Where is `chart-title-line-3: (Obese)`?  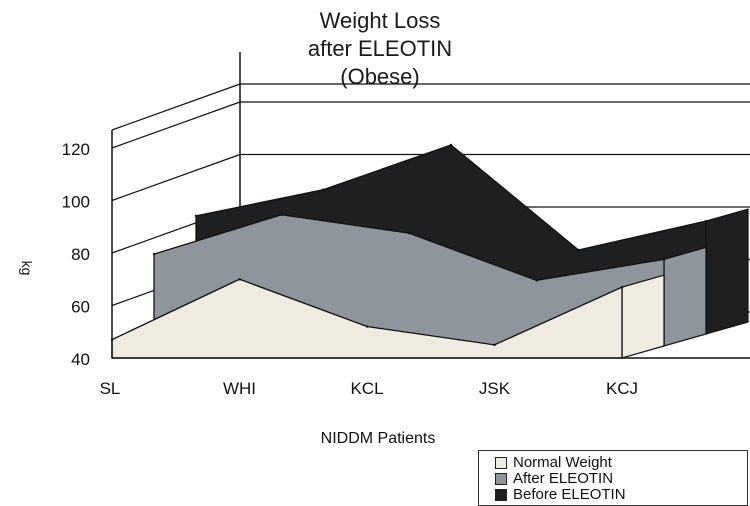
chart-title-line-3: (Obese) is located at coordinates (380, 76).